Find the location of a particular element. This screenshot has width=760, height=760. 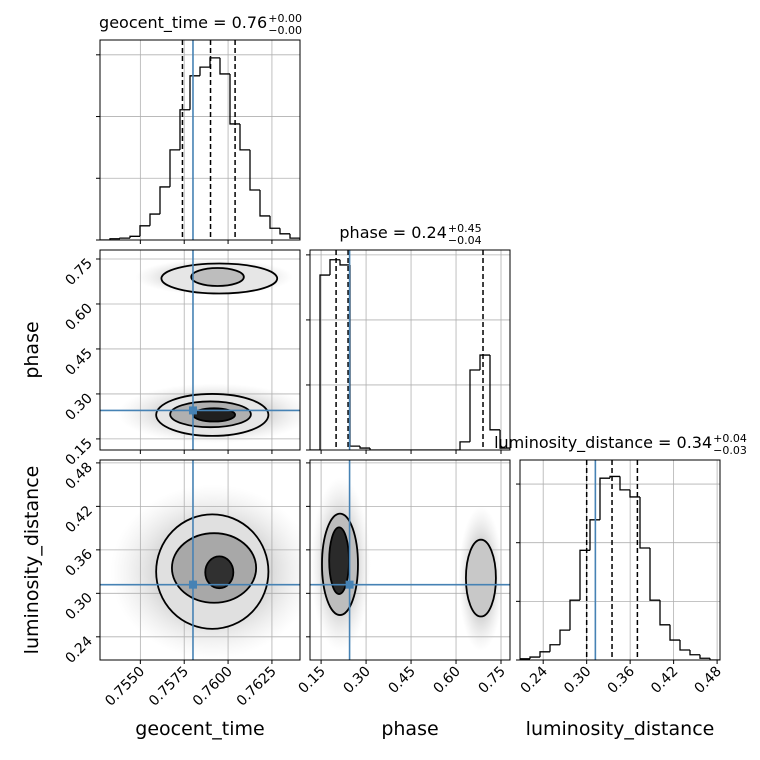

x-tick-label: 0.15 is located at coordinates (312, 680).